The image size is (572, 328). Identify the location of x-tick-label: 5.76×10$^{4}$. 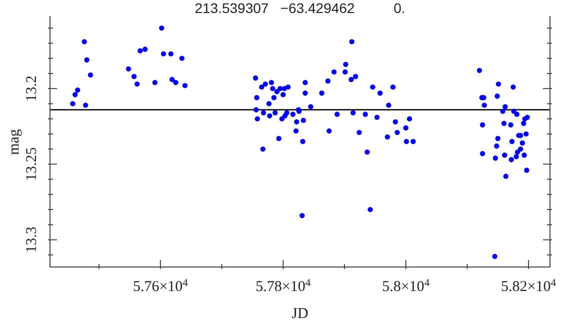
(160, 286).